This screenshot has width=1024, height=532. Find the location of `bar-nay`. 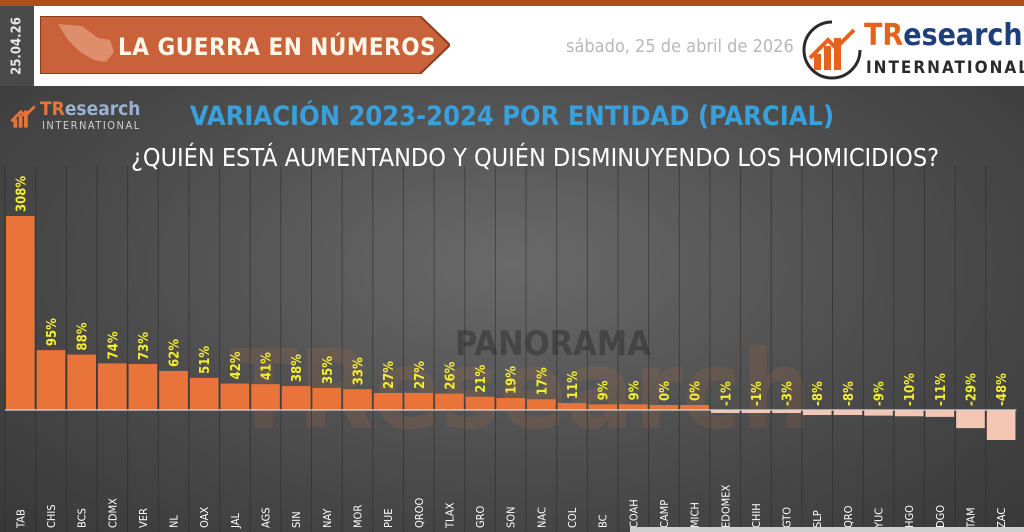

bar-nay is located at coordinates (327, 398).